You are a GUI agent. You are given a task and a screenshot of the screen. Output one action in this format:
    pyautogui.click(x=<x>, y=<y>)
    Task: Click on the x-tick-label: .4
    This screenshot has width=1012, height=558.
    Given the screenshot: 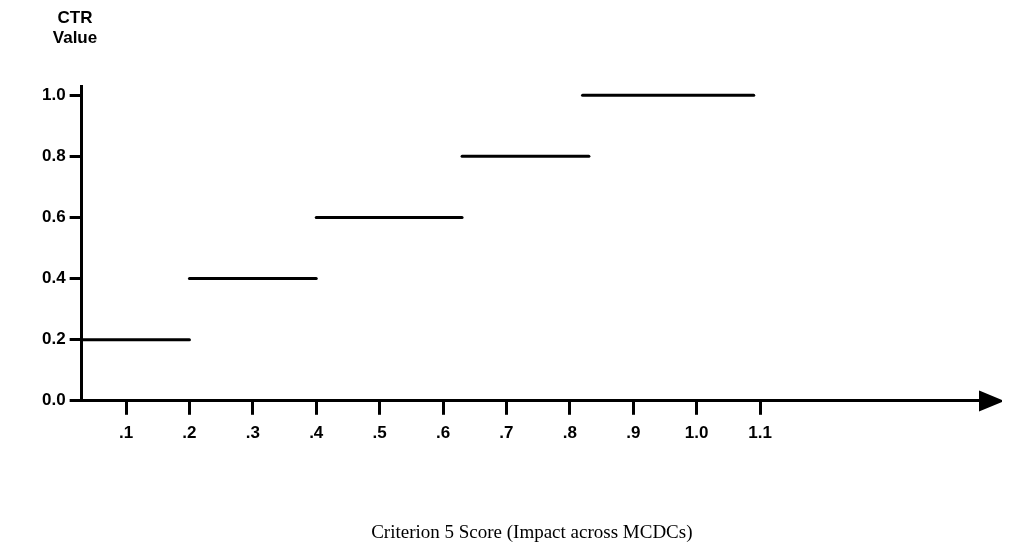 What is the action you would take?
    pyautogui.click(x=316, y=432)
    